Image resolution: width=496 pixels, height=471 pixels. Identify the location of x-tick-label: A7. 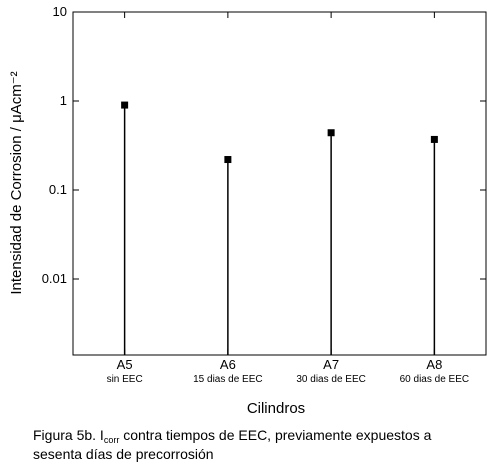
(331, 364).